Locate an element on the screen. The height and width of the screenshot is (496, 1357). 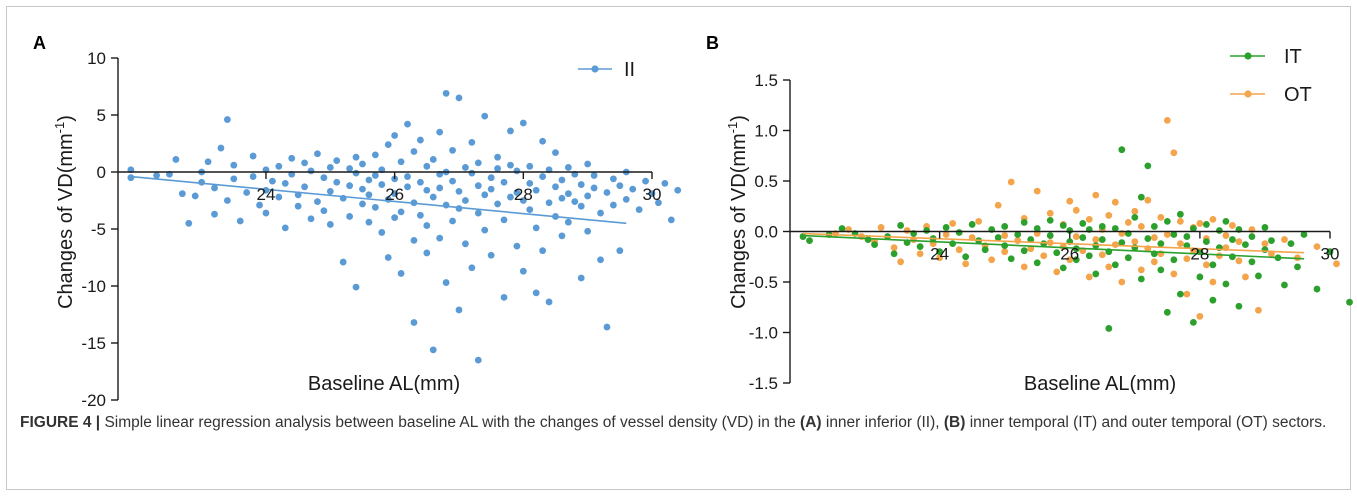
panel-a-y-ticks: 10 5 0 -5 -10 -15 -20 is located at coordinates (99, 229).